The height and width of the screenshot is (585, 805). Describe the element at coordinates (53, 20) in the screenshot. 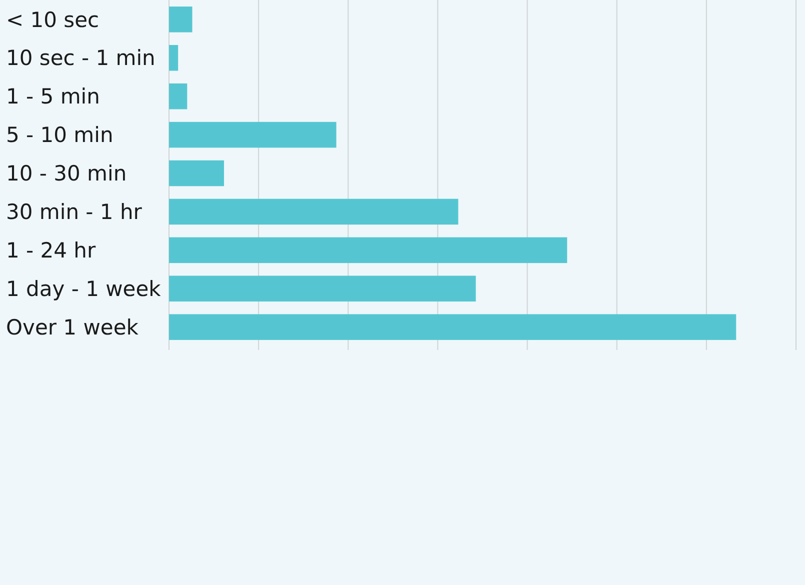

I see `y-tick-label: < 10 sec` at that location.